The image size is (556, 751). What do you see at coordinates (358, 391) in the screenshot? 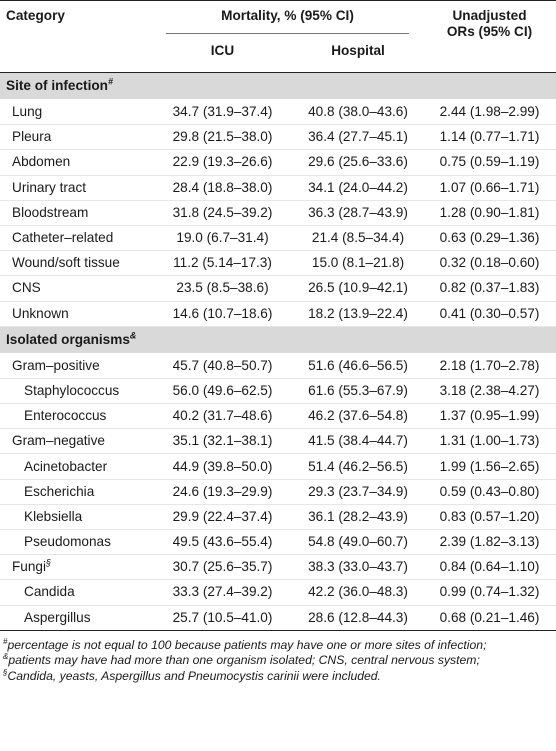
I see `row-hospital-mortality: 61.6 (55.3–67.9)` at bounding box center [358, 391].